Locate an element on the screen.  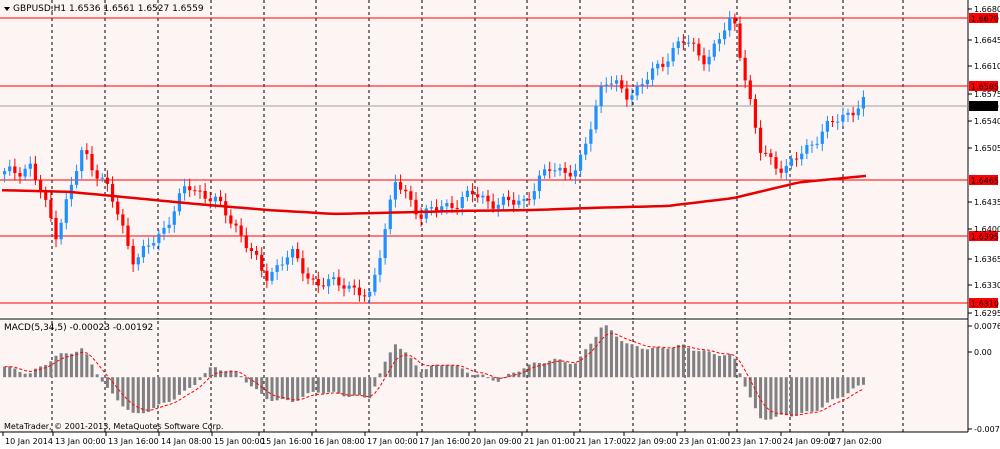
time-tick-label: 13 Jan 16:00 is located at coordinates (133, 441).